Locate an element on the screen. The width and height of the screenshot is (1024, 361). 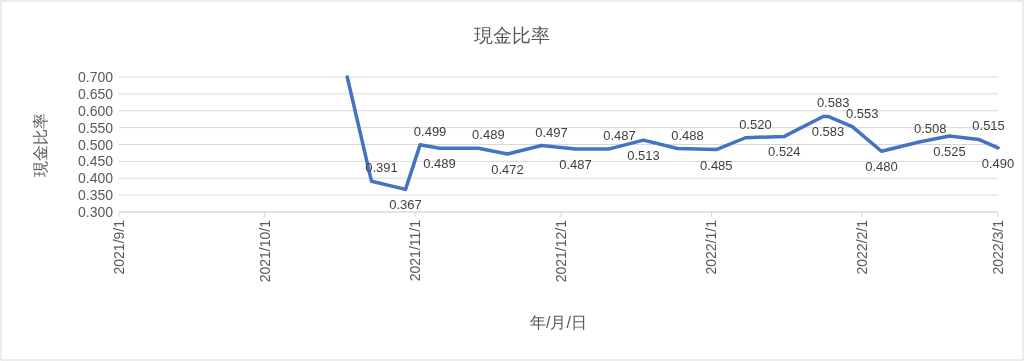
x-axis-title: 年/月/日 is located at coordinates (558, 322).